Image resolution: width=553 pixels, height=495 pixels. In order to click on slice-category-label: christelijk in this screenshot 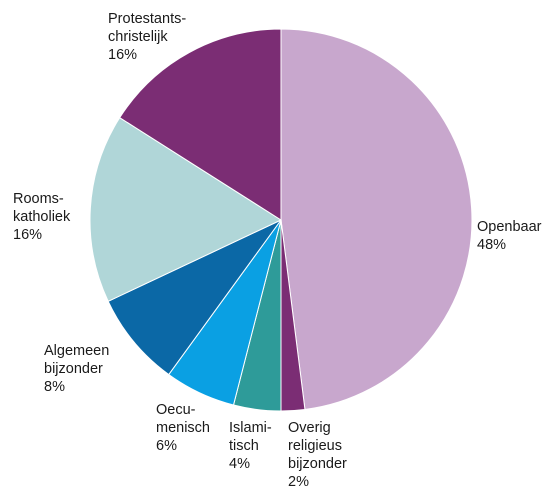, I will do `click(138, 37)`.